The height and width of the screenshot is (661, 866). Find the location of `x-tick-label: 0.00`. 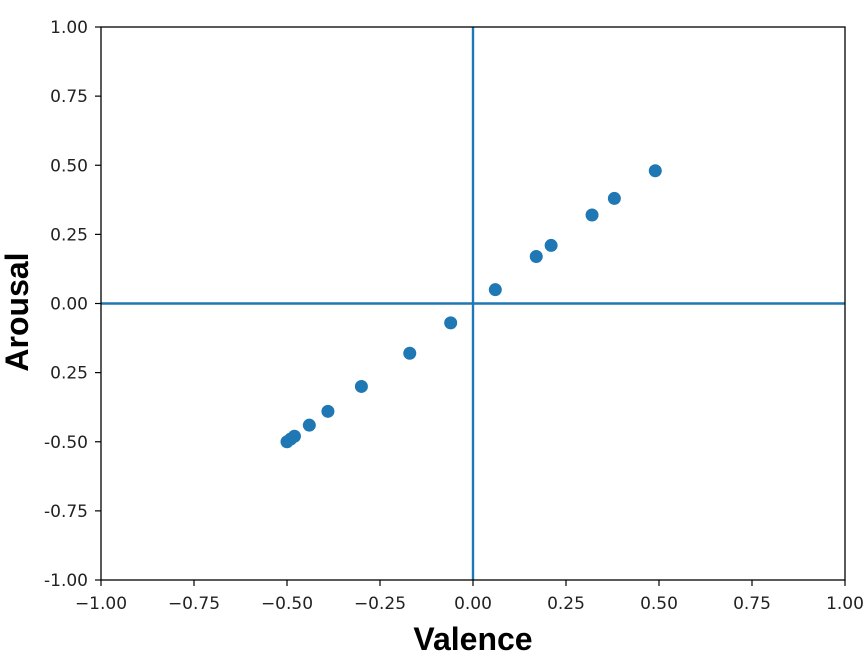

x-tick-label: 0.00 is located at coordinates (473, 604).